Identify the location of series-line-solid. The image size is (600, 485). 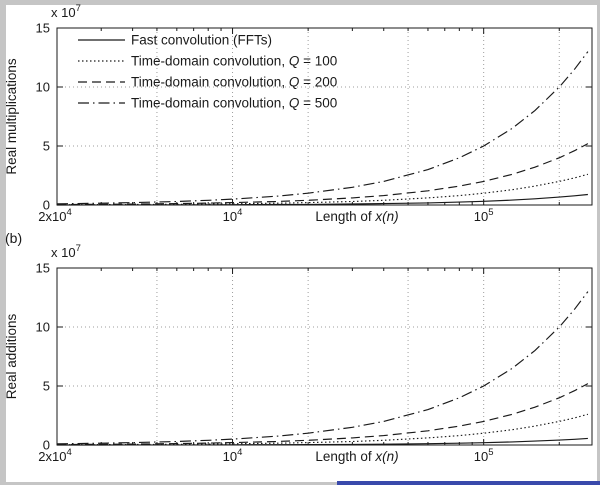
(322, 199).